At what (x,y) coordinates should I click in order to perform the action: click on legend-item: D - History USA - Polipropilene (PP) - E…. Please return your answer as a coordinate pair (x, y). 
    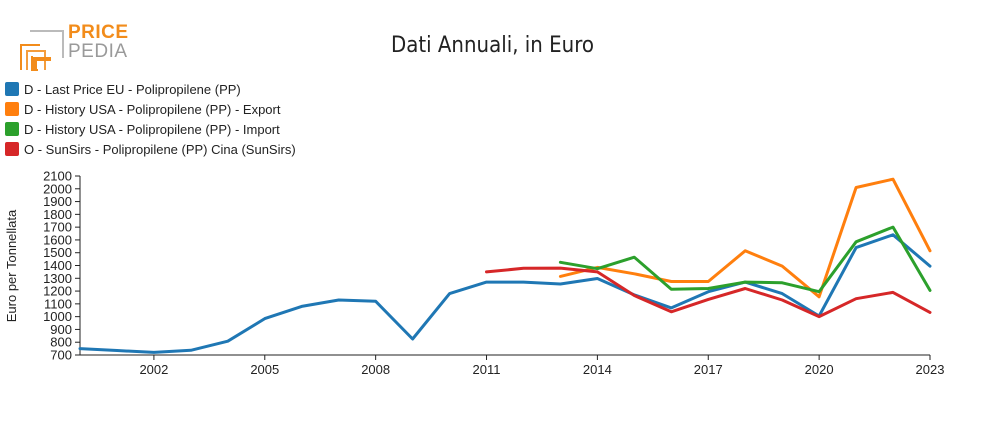
    Looking at the image, I should click on (150, 109).